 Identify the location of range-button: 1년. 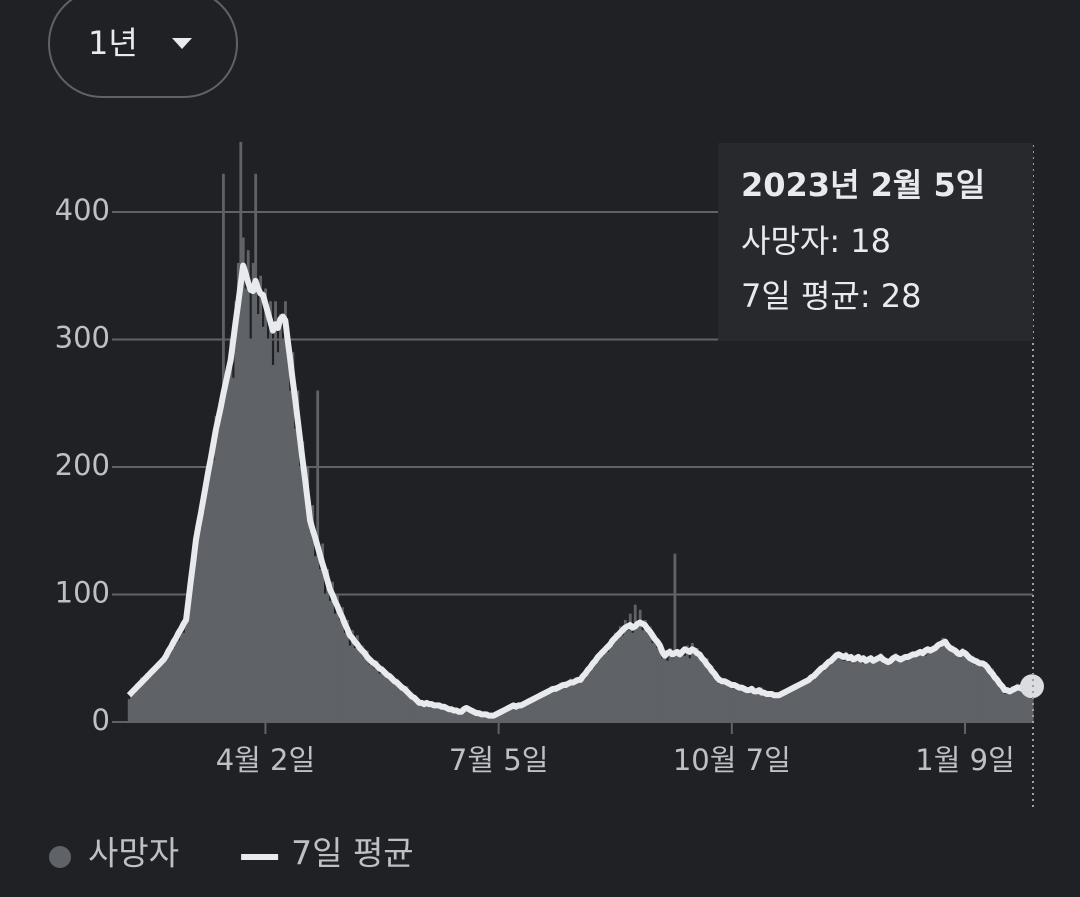
(143, 49).